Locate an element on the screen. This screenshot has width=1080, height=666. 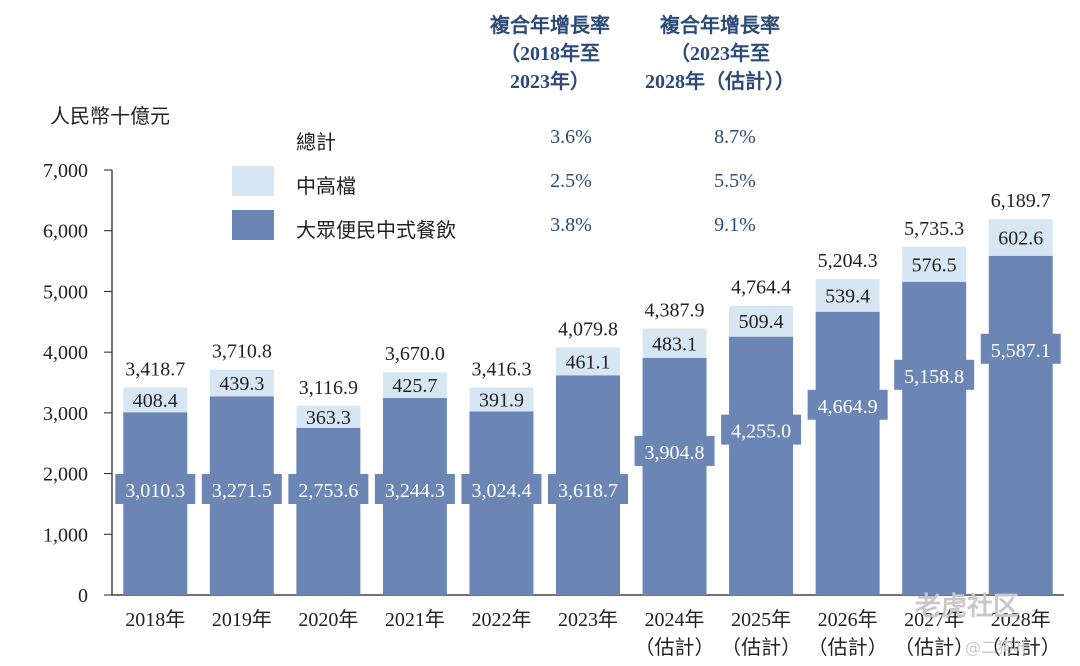
legend-swatch-premium is located at coordinates (253, 181).